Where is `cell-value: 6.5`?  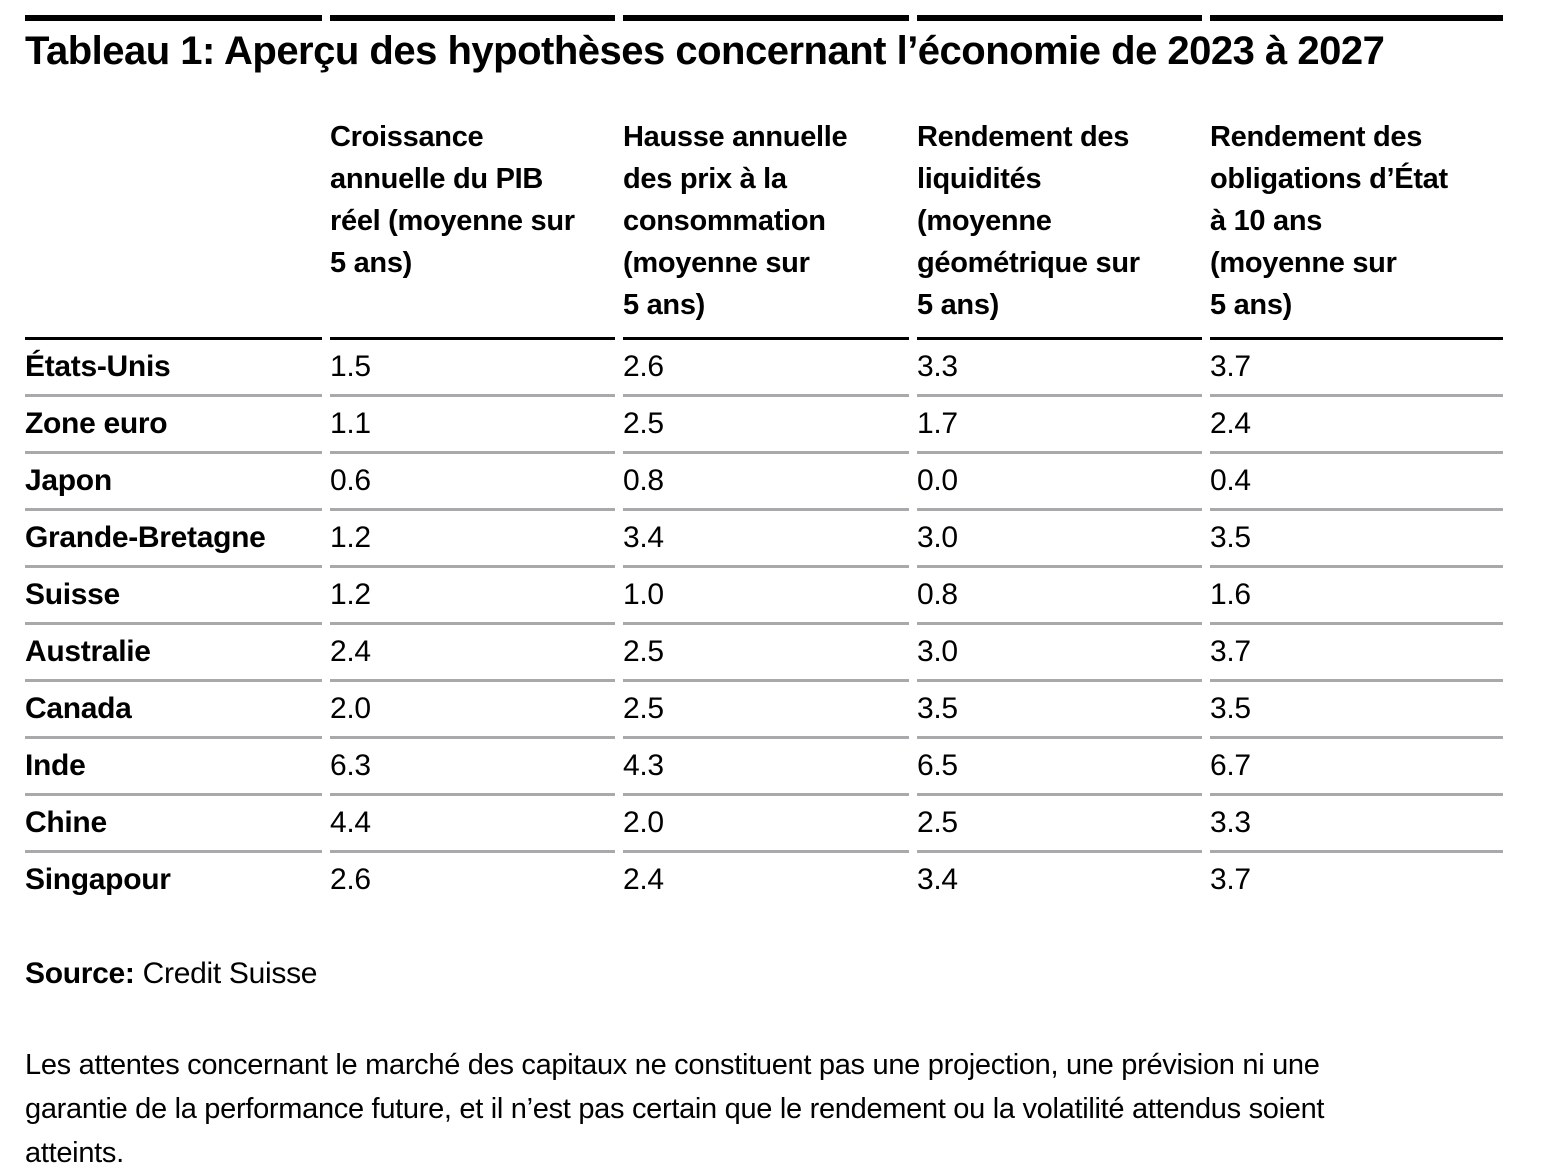
cell-value: 6.5 is located at coordinates (1059, 767).